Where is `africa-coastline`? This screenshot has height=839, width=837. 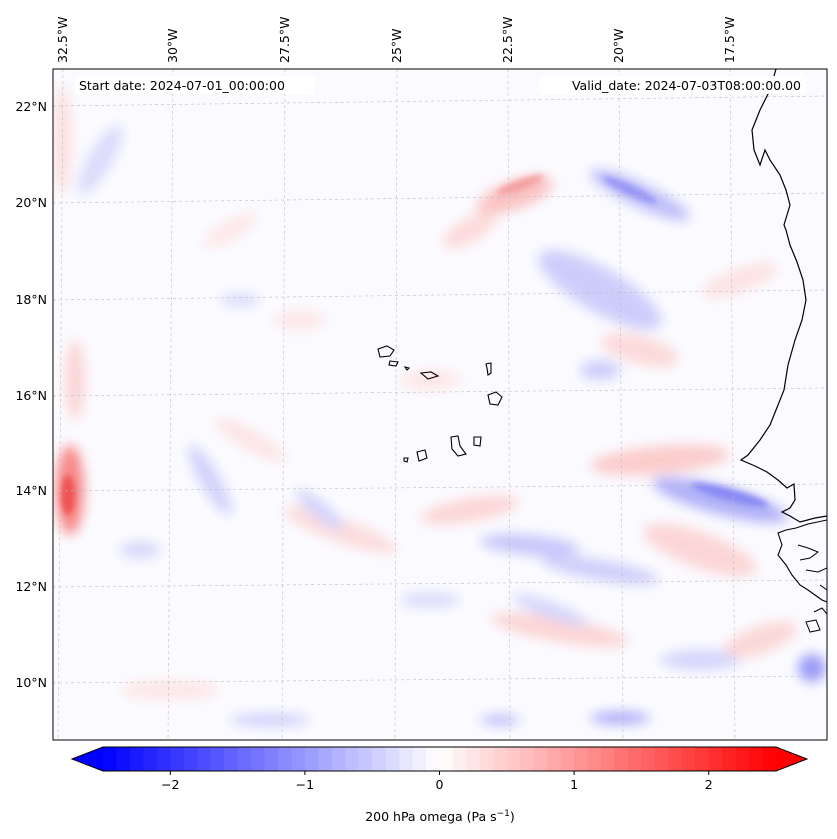
africa-coastline is located at coordinates (783, 296).